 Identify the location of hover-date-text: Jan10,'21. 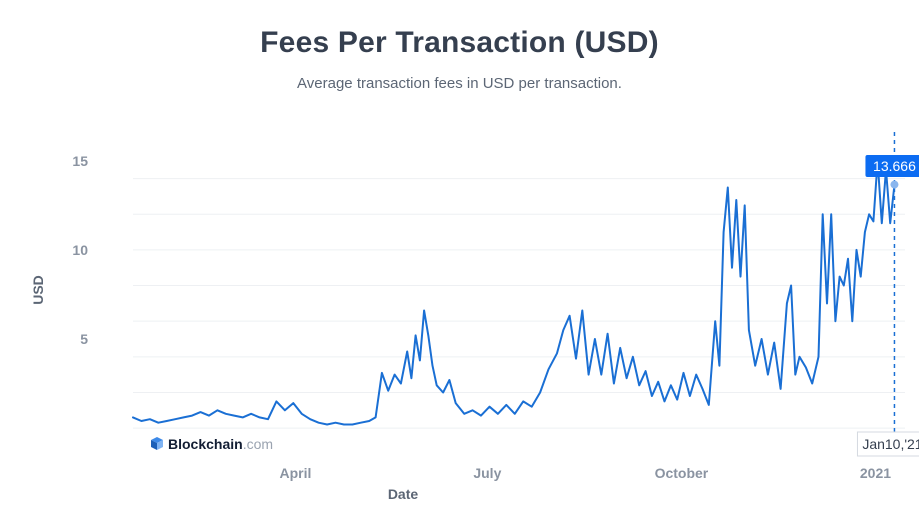
(890, 444).